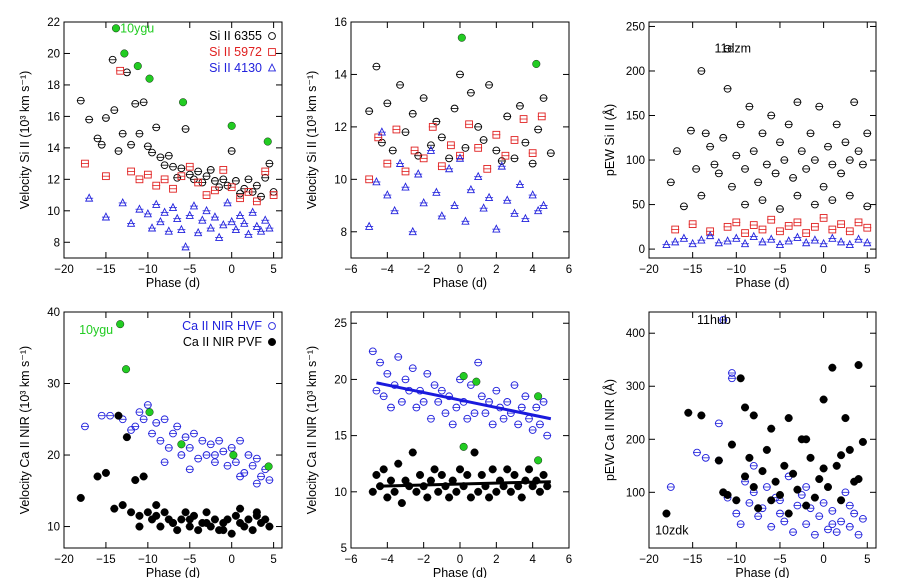 This screenshot has height=578, width=899. What do you see at coordinates (177, 444) in the screenshot?
I see `series-ca-ii-nir-hvf` at bounding box center [177, 444].